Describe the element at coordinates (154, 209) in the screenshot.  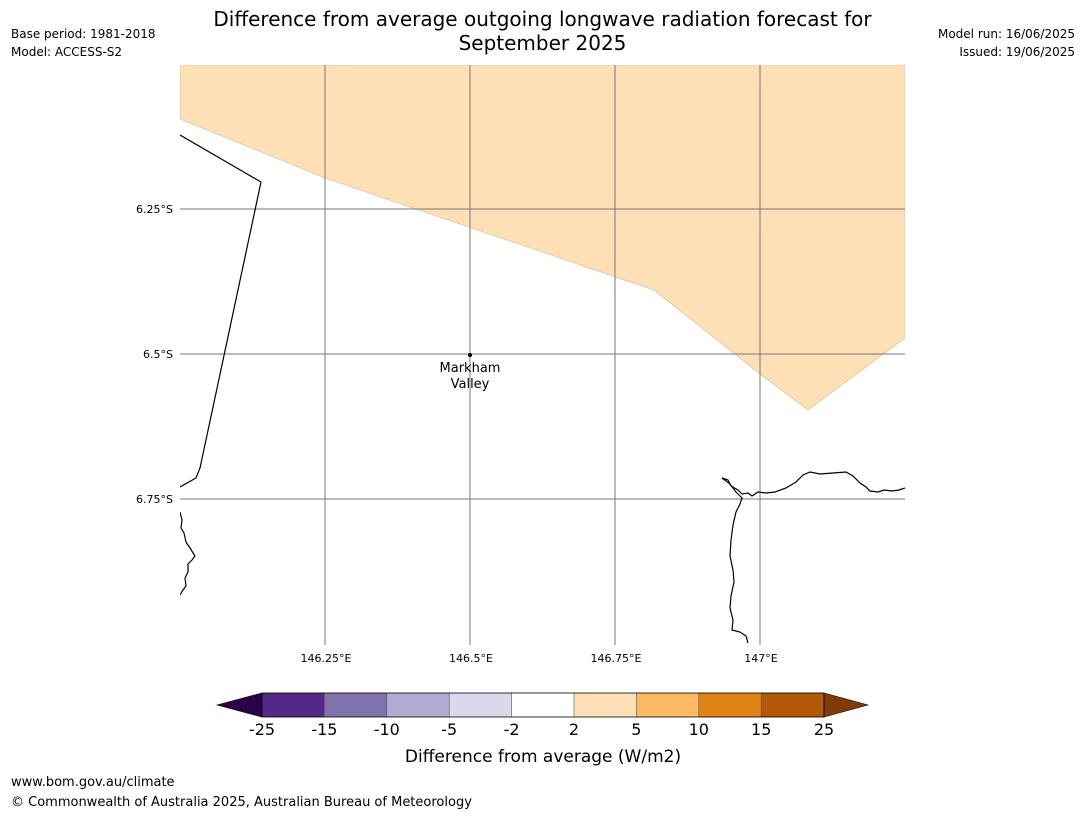
I see `lat-tick-6-25: 6.25°S` at that location.